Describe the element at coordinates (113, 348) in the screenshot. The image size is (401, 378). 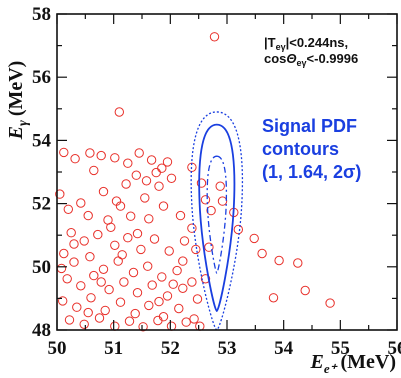
I see `x-tick-label: 51` at that location.